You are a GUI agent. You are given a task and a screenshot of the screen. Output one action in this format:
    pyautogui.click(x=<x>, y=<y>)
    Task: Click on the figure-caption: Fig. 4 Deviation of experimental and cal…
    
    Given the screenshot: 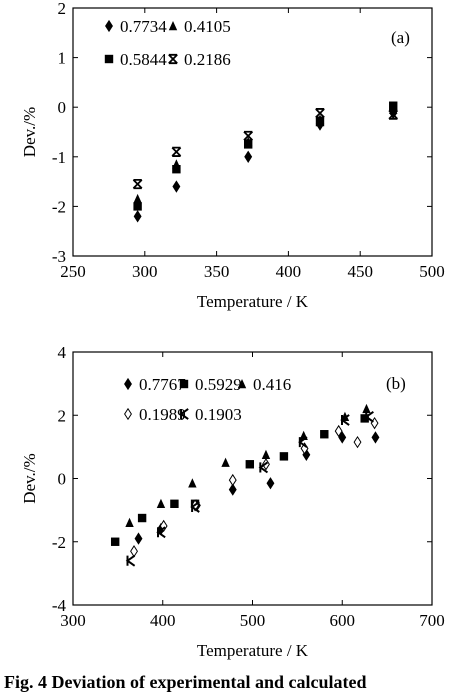 What is the action you would take?
    pyautogui.click(x=185, y=682)
    